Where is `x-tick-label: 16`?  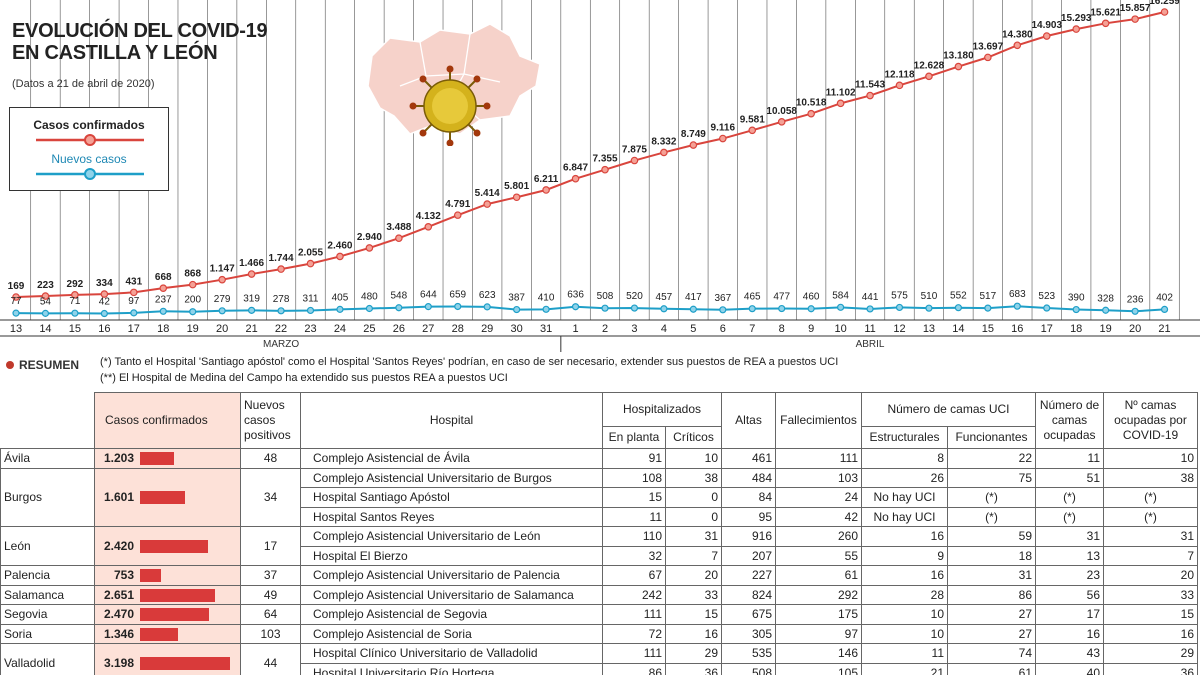
x-tick-label: 16 is located at coordinates (104, 329).